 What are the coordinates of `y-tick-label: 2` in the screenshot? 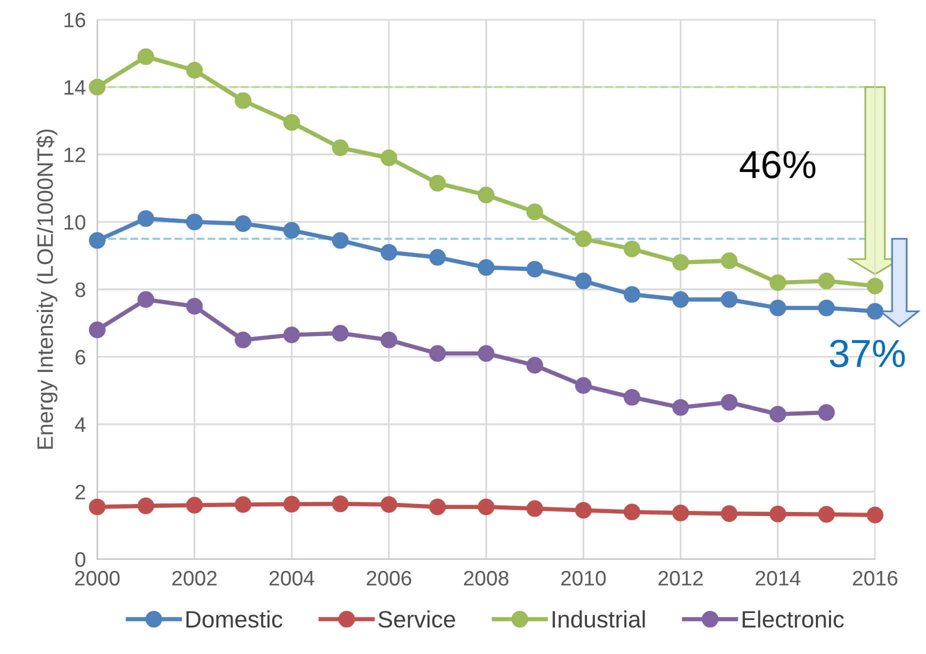 It's located at (81, 492).